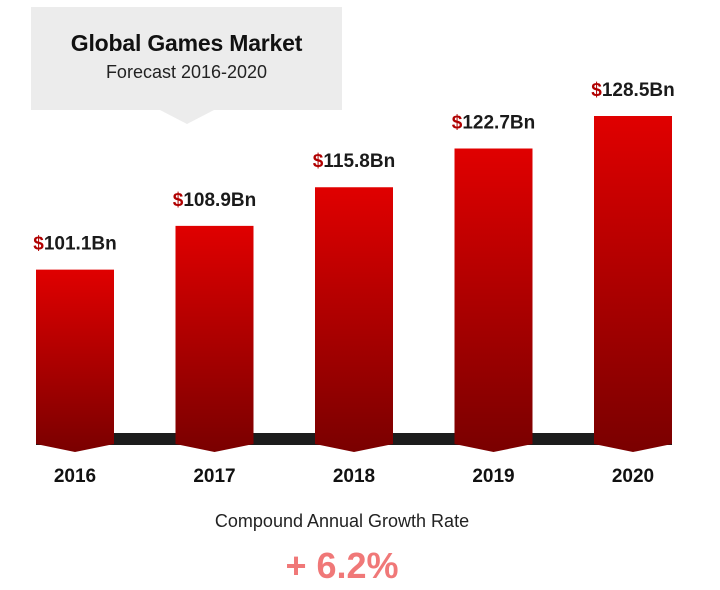 The height and width of the screenshot is (590, 720). Describe the element at coordinates (186, 43) in the screenshot. I see `chart-title: Global Games Market` at that location.